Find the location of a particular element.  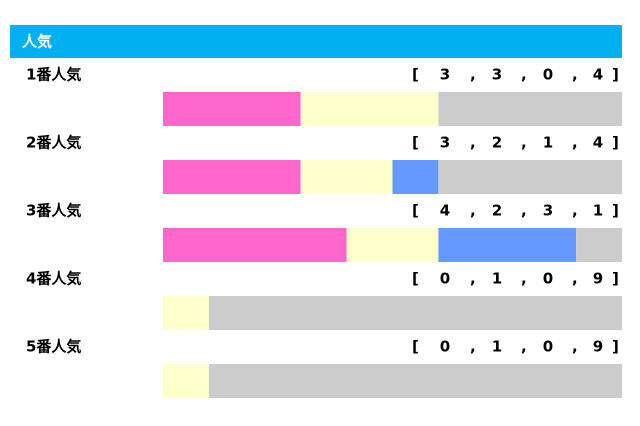

row-label: 1番人気 is located at coordinates (53, 75).